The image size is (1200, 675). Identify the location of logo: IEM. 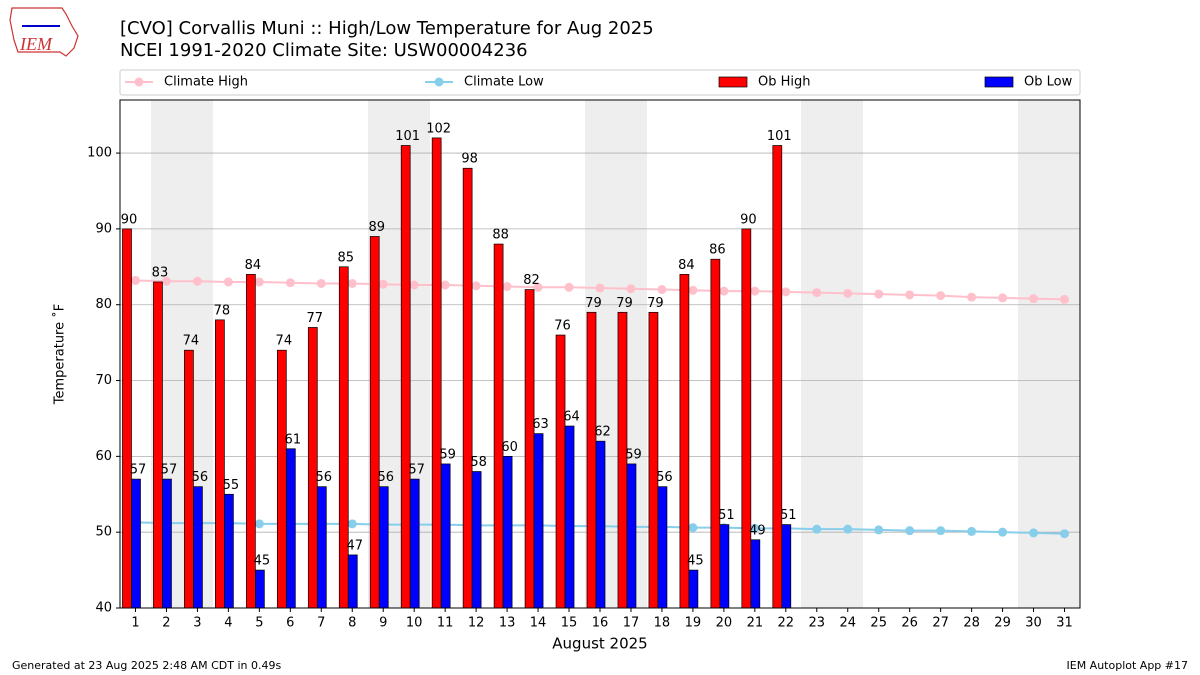
(44, 32).